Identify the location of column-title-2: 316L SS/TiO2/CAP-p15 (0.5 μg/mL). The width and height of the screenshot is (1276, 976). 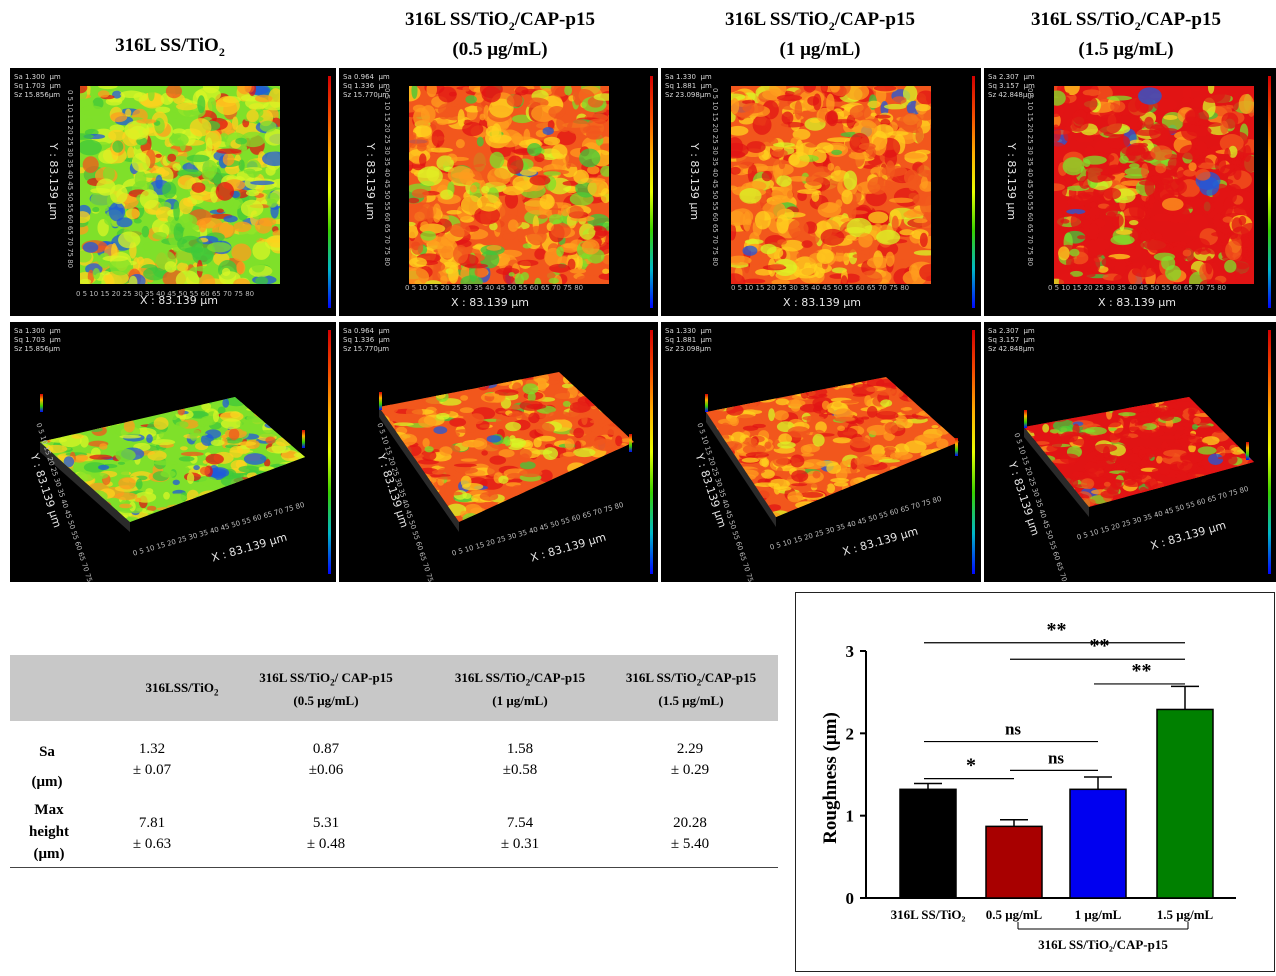
(500, 34).